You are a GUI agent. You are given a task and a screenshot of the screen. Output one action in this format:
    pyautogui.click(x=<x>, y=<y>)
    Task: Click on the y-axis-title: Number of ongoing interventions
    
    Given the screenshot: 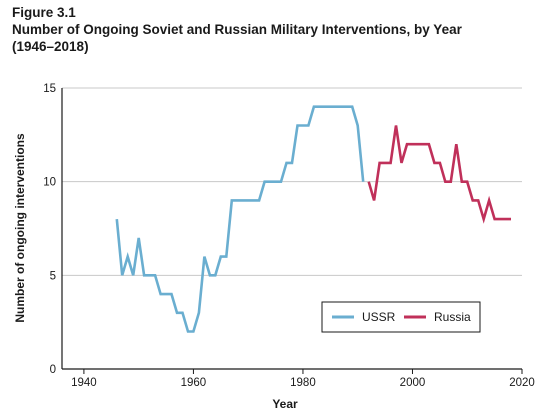 What is the action you would take?
    pyautogui.click(x=20, y=228)
    